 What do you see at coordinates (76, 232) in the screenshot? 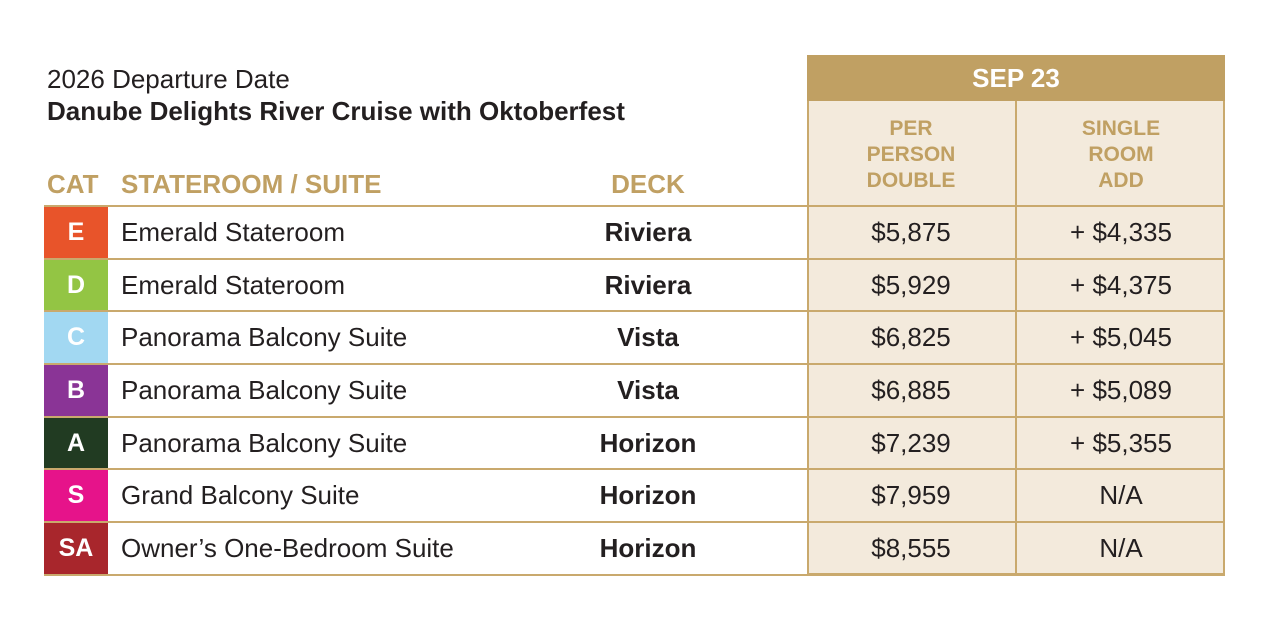
I see `category-badge: E` at bounding box center [76, 232].